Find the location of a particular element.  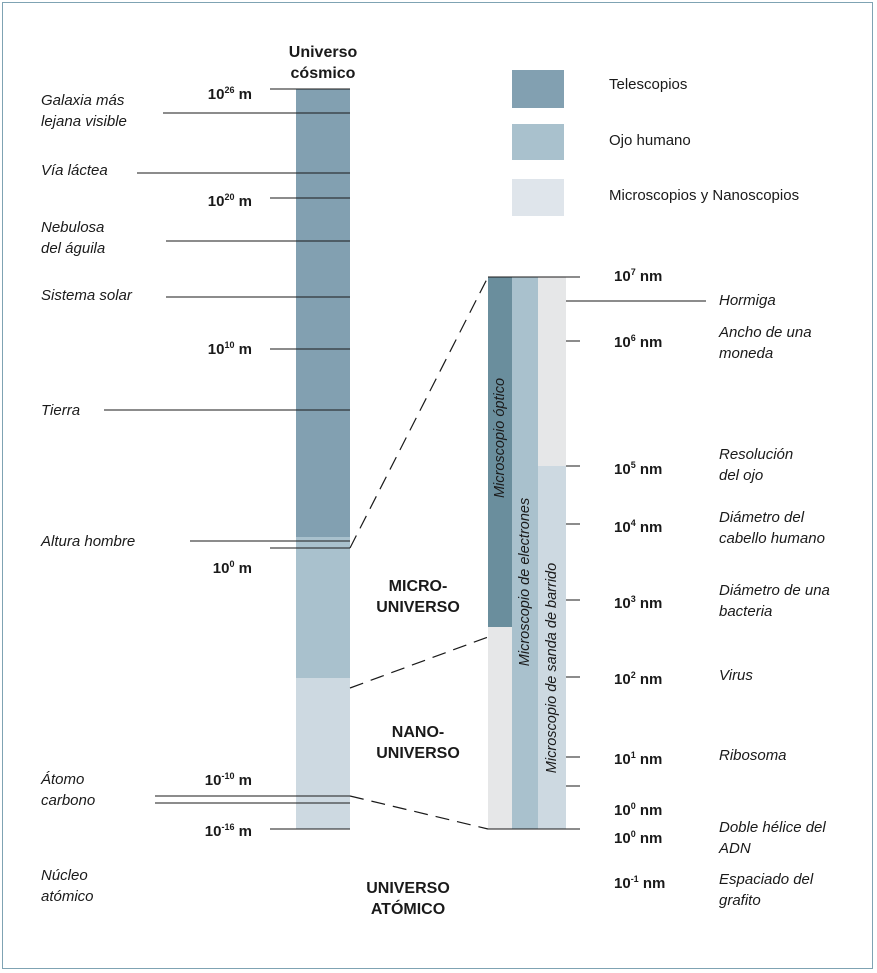

left-object-label: Nebulosa del águila is located at coordinates (73, 238).